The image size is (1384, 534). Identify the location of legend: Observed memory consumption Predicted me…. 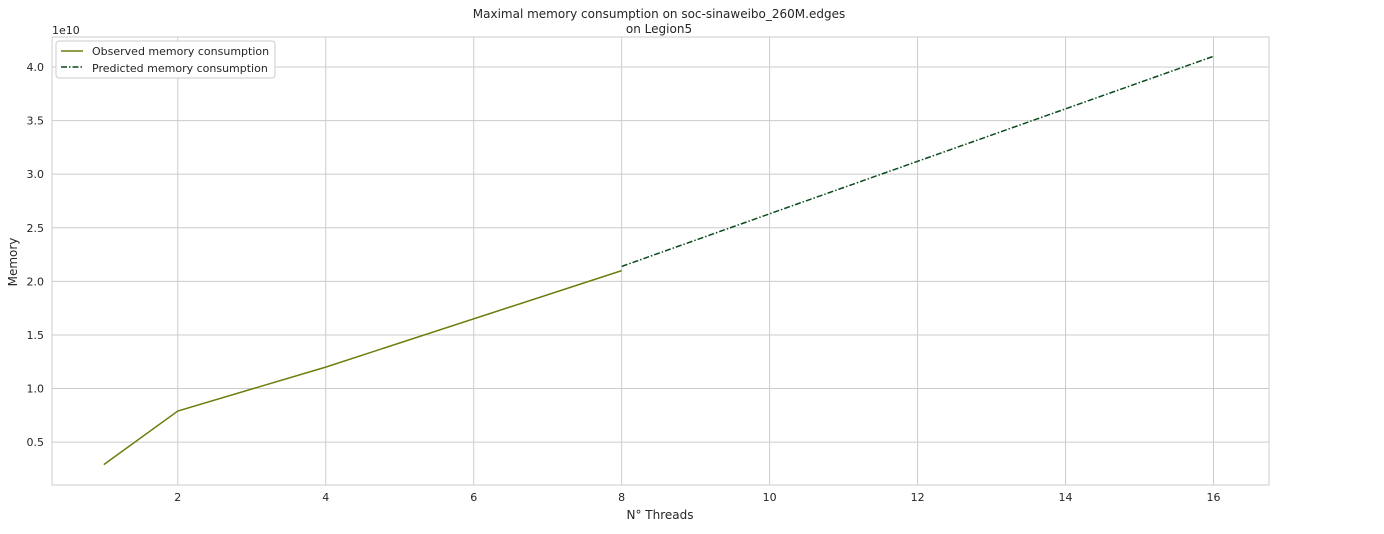
(165, 59).